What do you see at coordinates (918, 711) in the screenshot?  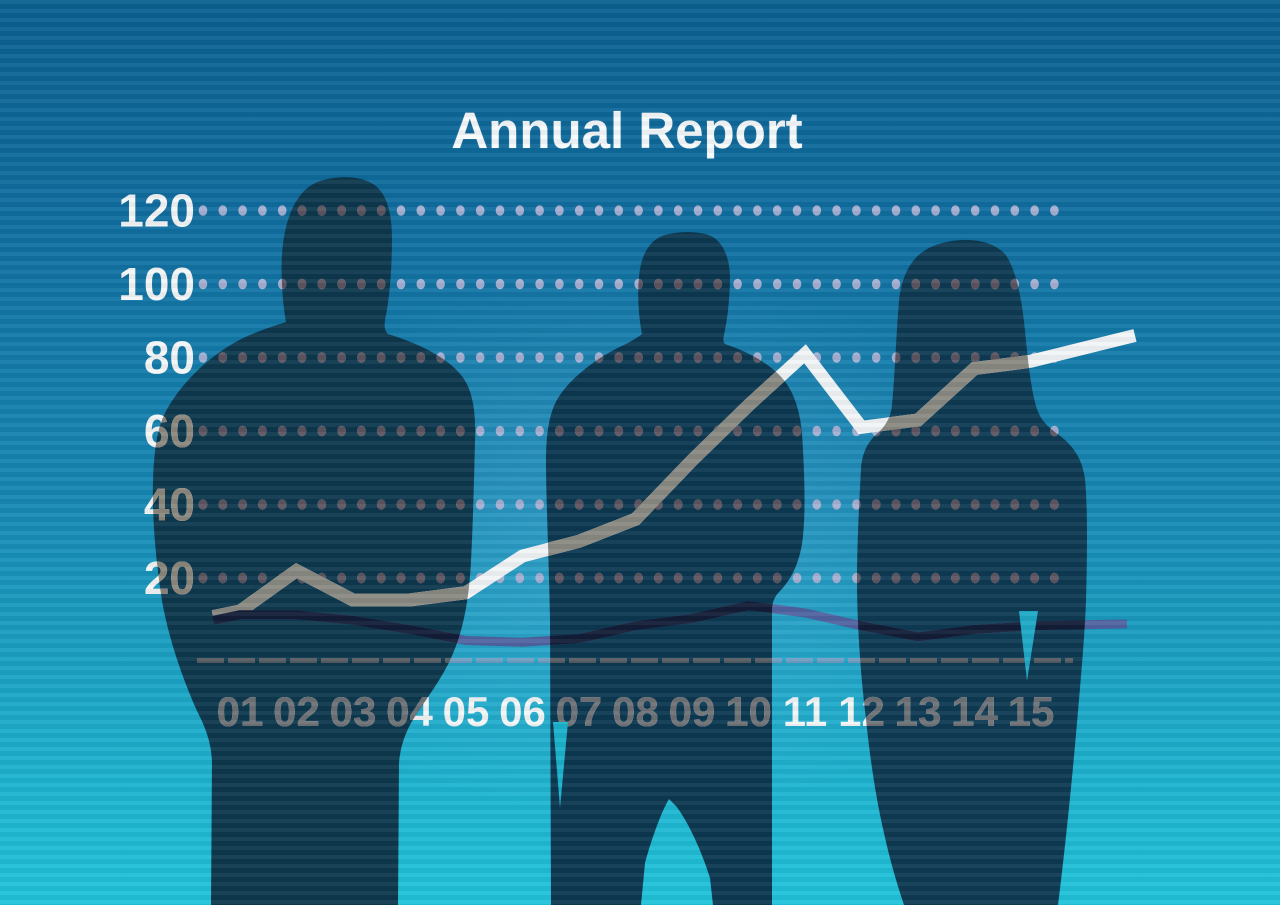 I see `x-axis-label: 13` at bounding box center [918, 711].